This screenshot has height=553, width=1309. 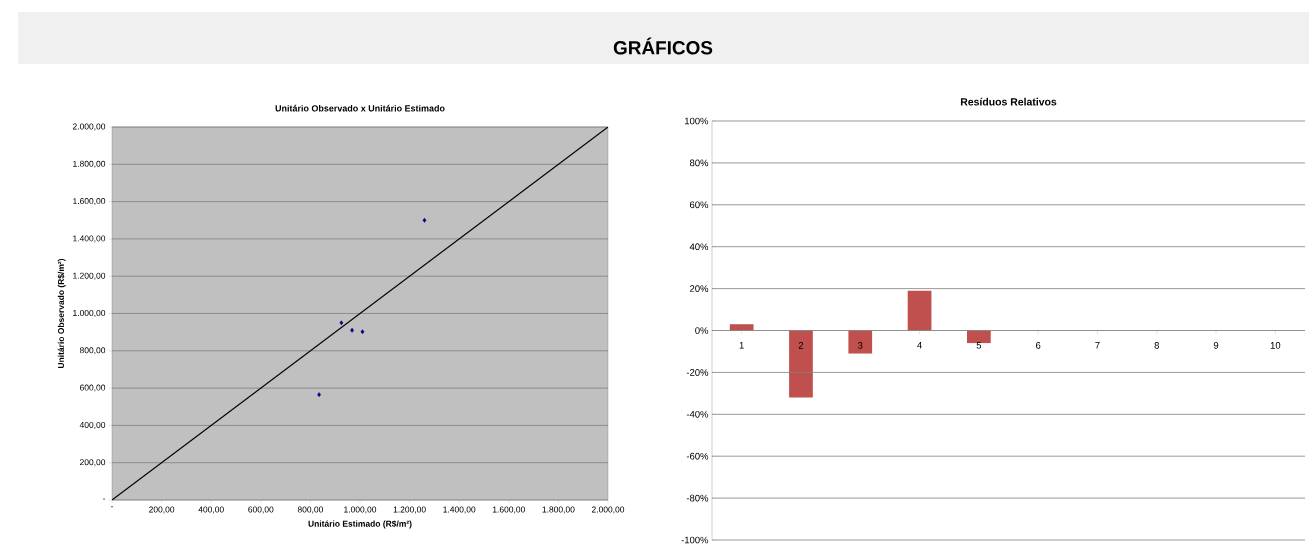 What do you see at coordinates (697, 121) in the screenshot?
I see `y-tick-label: 100%` at bounding box center [697, 121].